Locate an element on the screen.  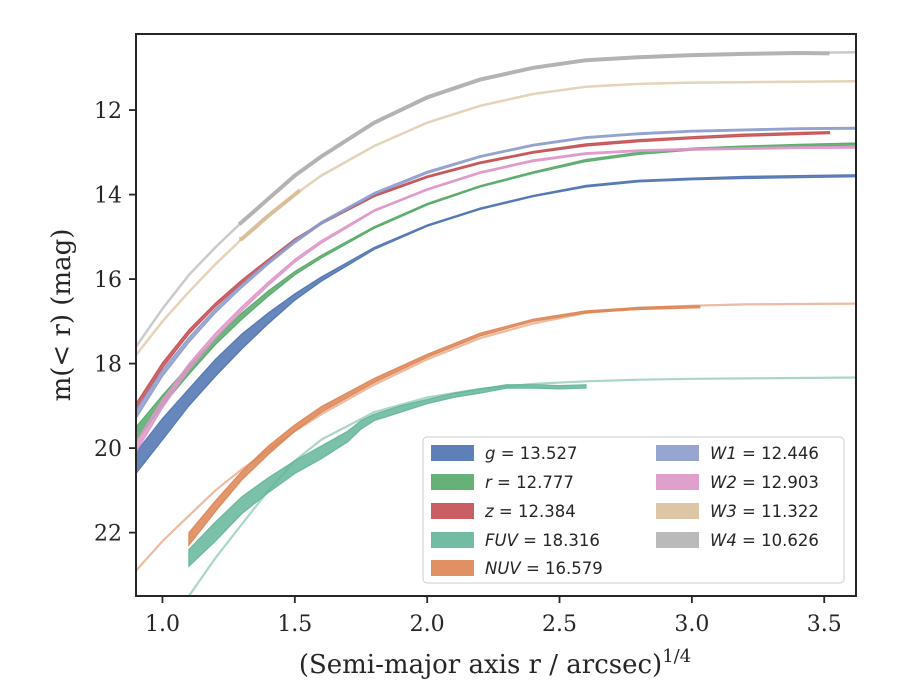
legend-item-fuv: FUV = 18.316 is located at coordinates (515, 540).